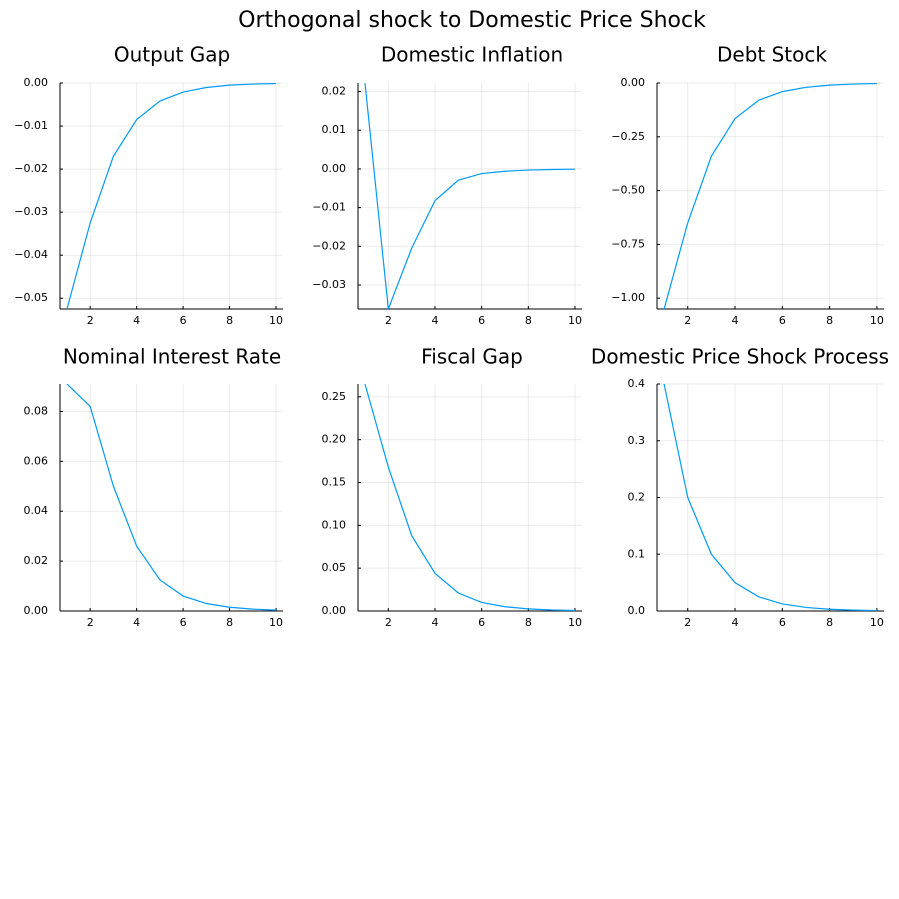 The width and height of the screenshot is (899, 899). I want to click on subplot-title: Domestic Inflation, so click(472, 55).